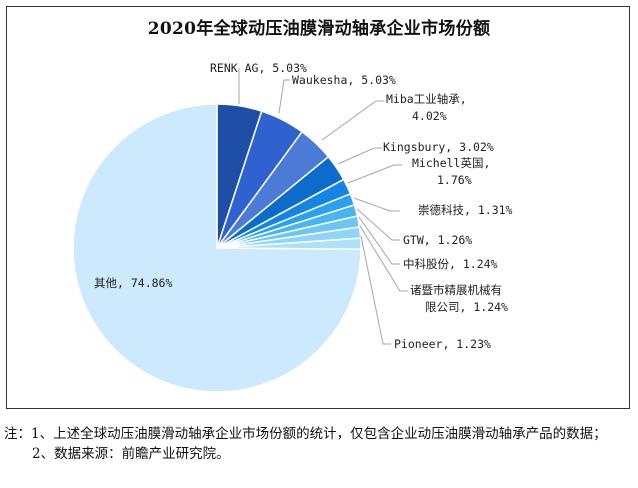 Image resolution: width=638 pixels, height=488 pixels. I want to click on label-zhongke: 中科股份, 1.24%, so click(450, 264).